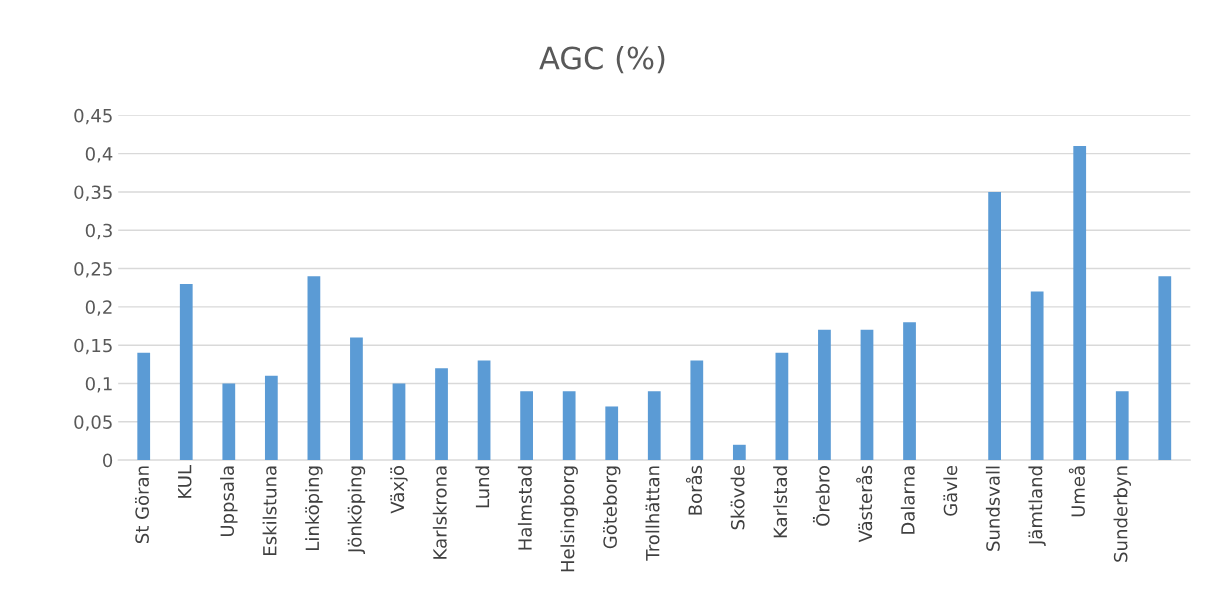 This screenshot has width=1206, height=607. Describe the element at coordinates (737, 497) in the screenshot. I see `x-tick-label: Skövde` at that location.